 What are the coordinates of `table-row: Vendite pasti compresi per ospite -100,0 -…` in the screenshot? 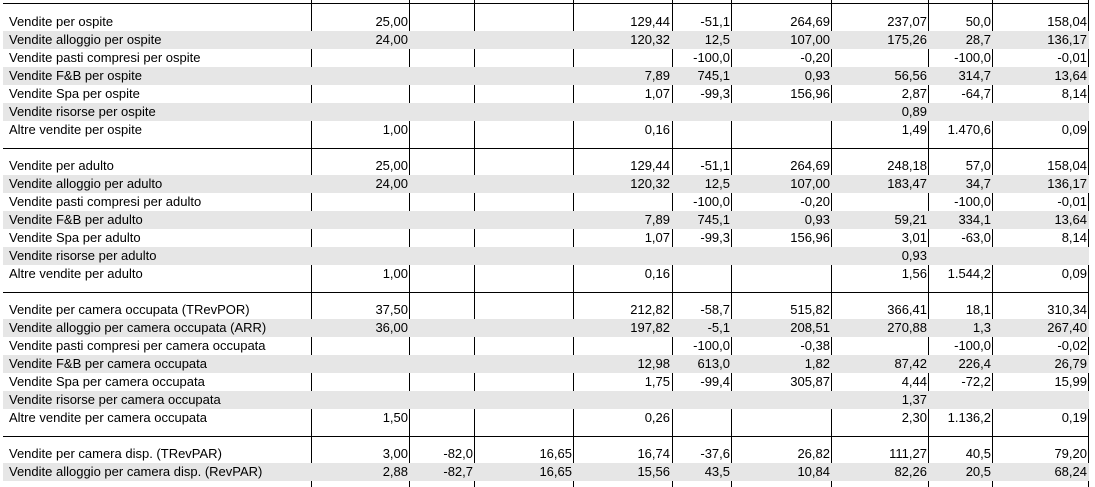 It's located at (546, 58).